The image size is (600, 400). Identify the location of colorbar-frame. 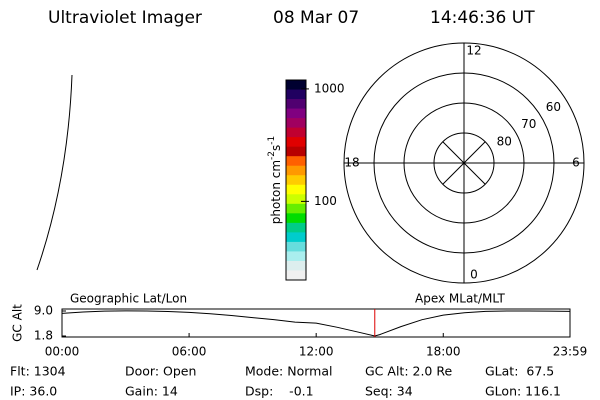
(296, 180).